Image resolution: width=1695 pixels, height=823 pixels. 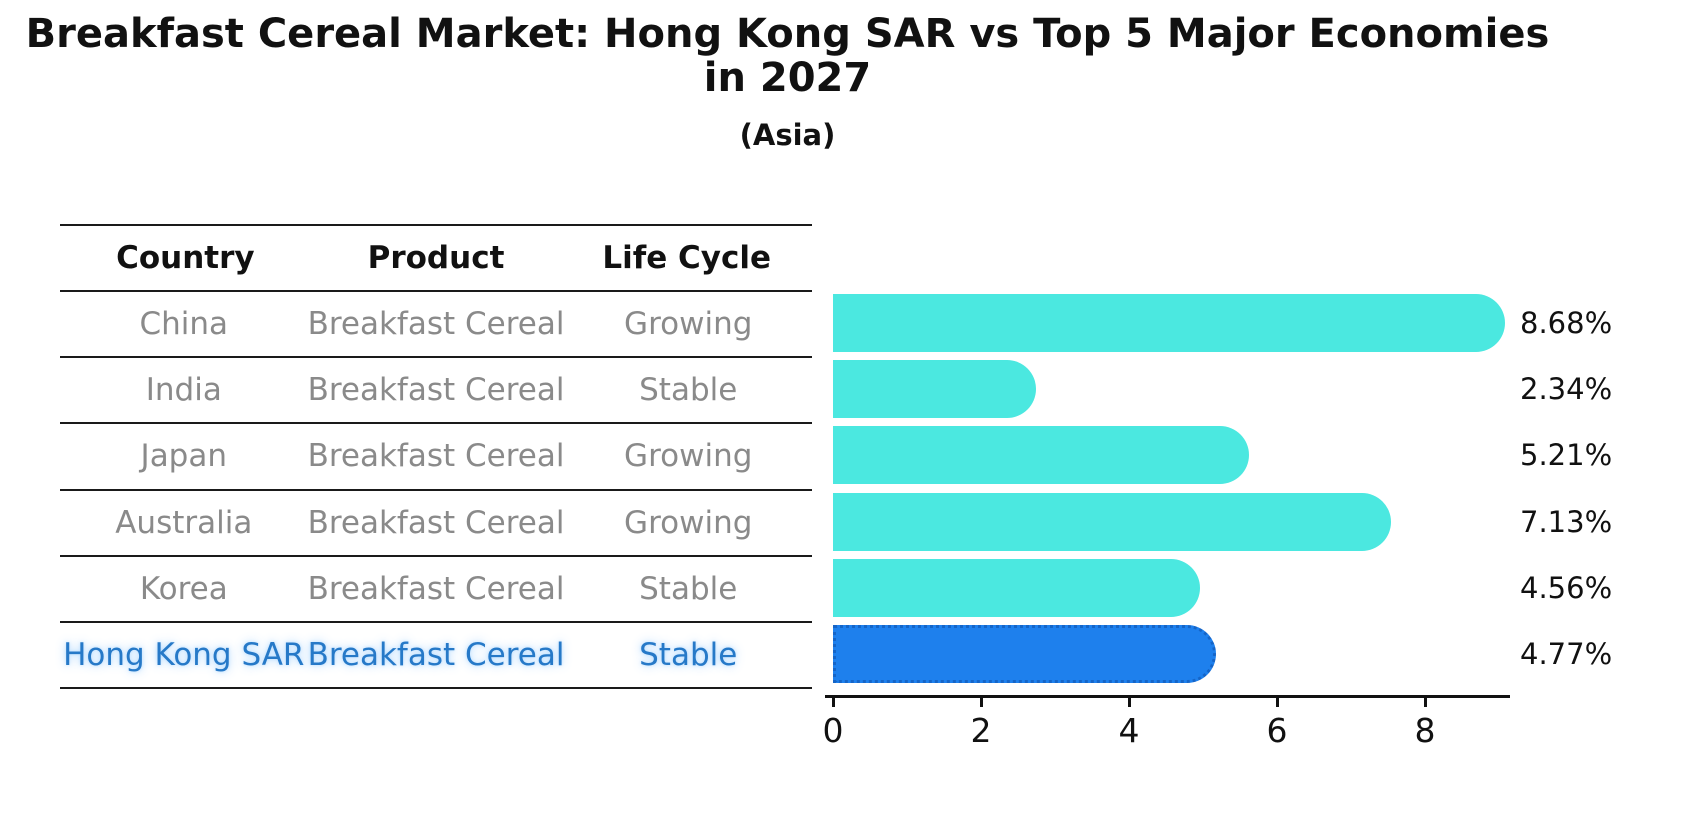 I want to click on tick-label: 8, so click(x=1425, y=730).